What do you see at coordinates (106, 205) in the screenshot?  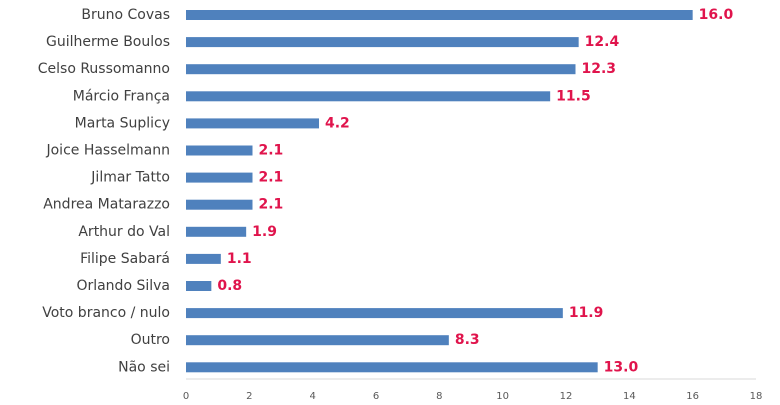 I see `category-label: Andrea Matarazzo` at bounding box center [106, 205].